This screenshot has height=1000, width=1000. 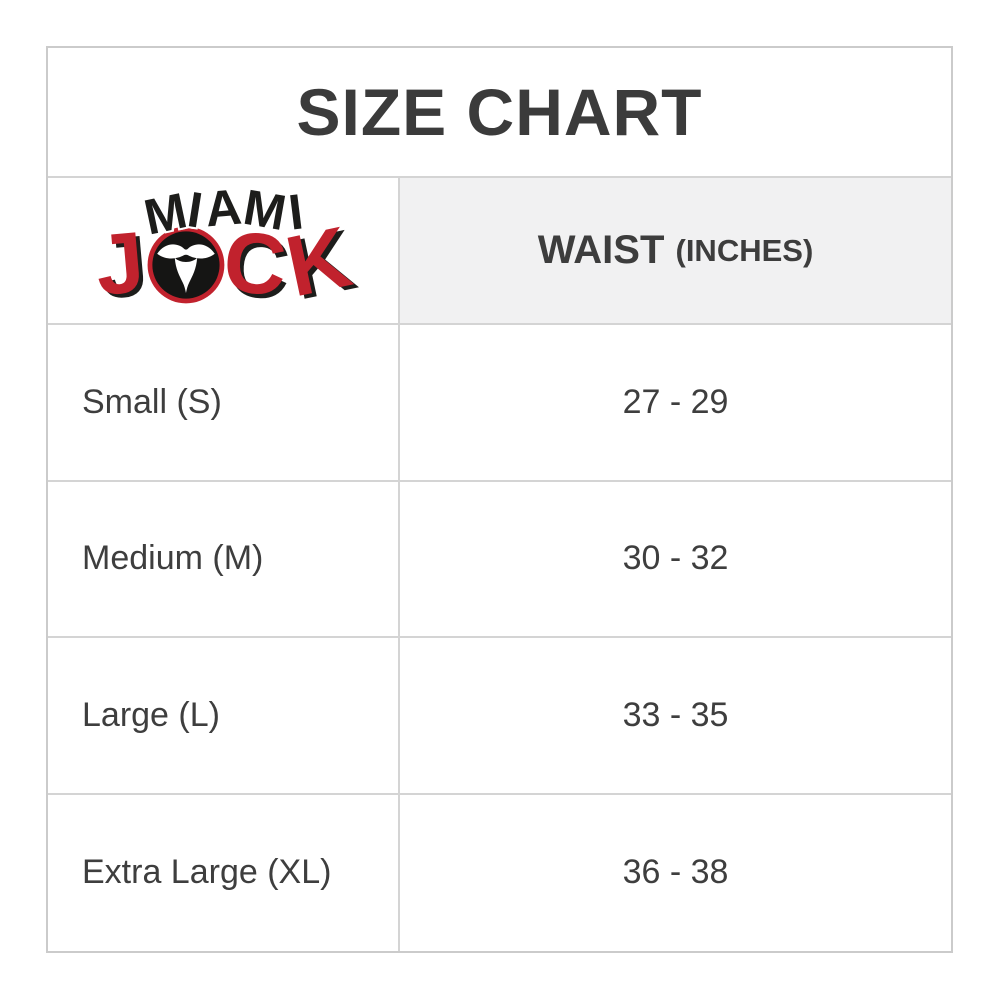 I want to click on logo-letter: M, so click(x=264, y=209).